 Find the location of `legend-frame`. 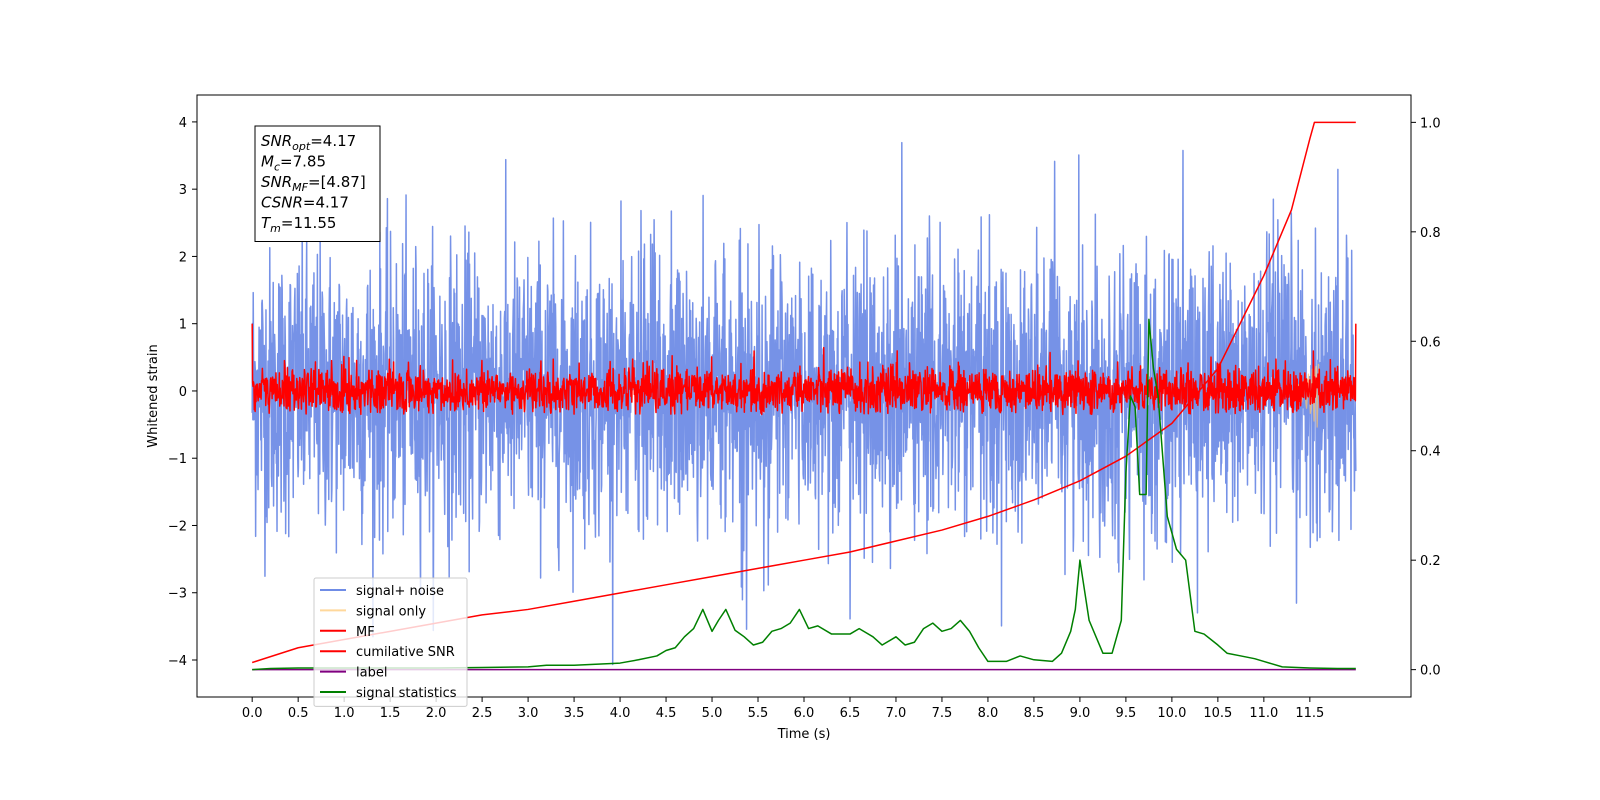

legend-frame is located at coordinates (390, 642).